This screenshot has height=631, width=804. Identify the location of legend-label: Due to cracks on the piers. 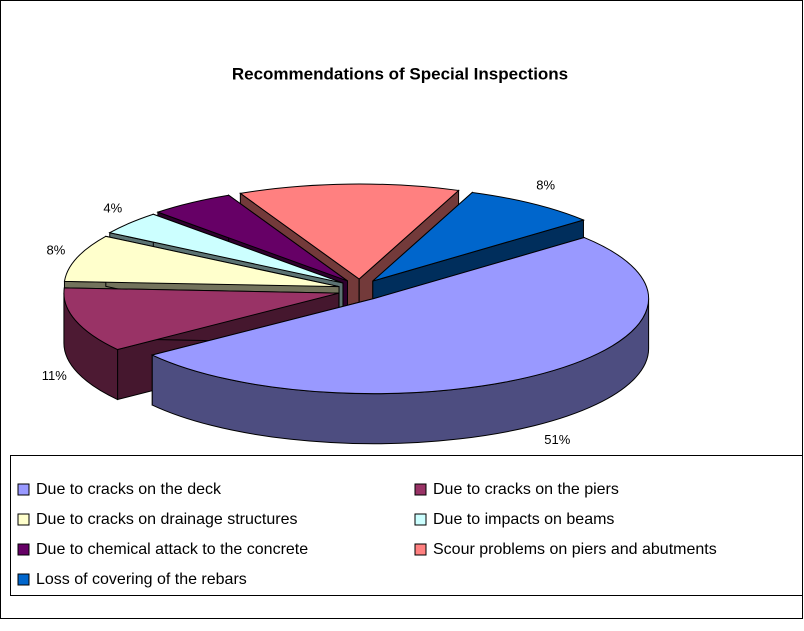
(526, 489).